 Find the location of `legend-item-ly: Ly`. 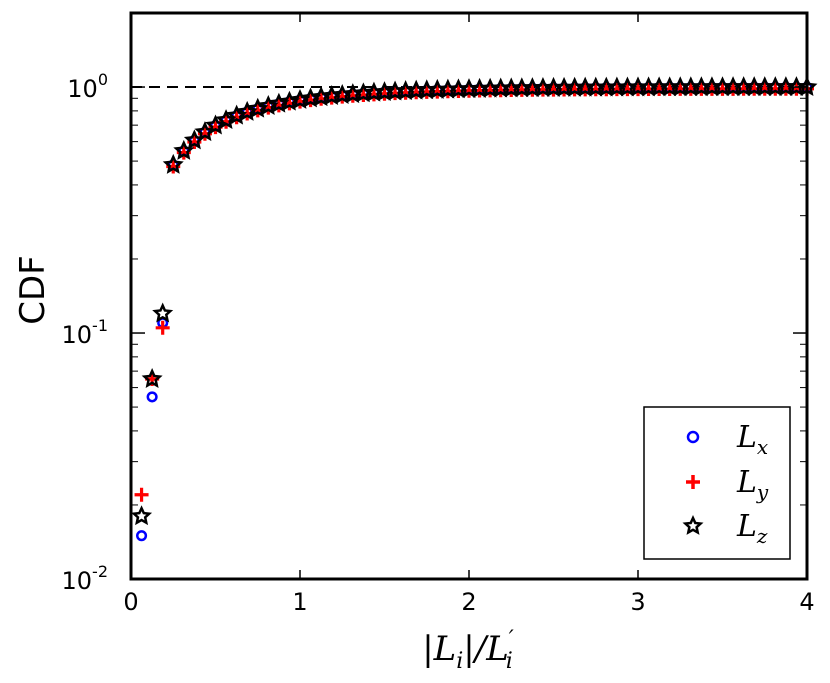

legend-item-ly: Ly is located at coordinates (727, 484).